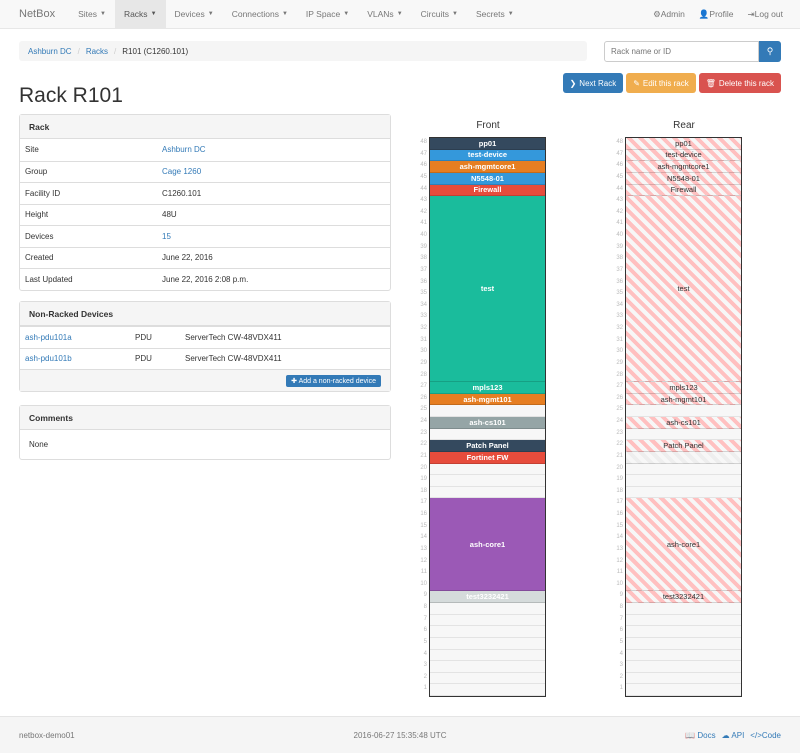  Describe the element at coordinates (439, 14) in the screenshot. I see `nav-circuits: Circuits ▼` at that location.